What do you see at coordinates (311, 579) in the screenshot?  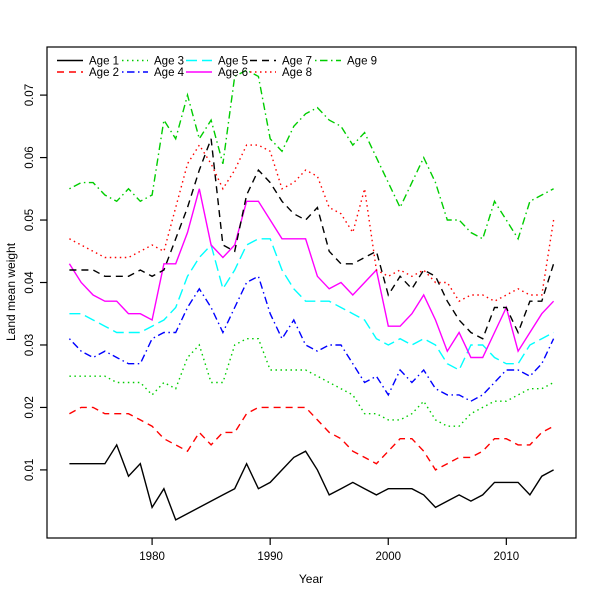 I see `x-axis-title: Year` at bounding box center [311, 579].